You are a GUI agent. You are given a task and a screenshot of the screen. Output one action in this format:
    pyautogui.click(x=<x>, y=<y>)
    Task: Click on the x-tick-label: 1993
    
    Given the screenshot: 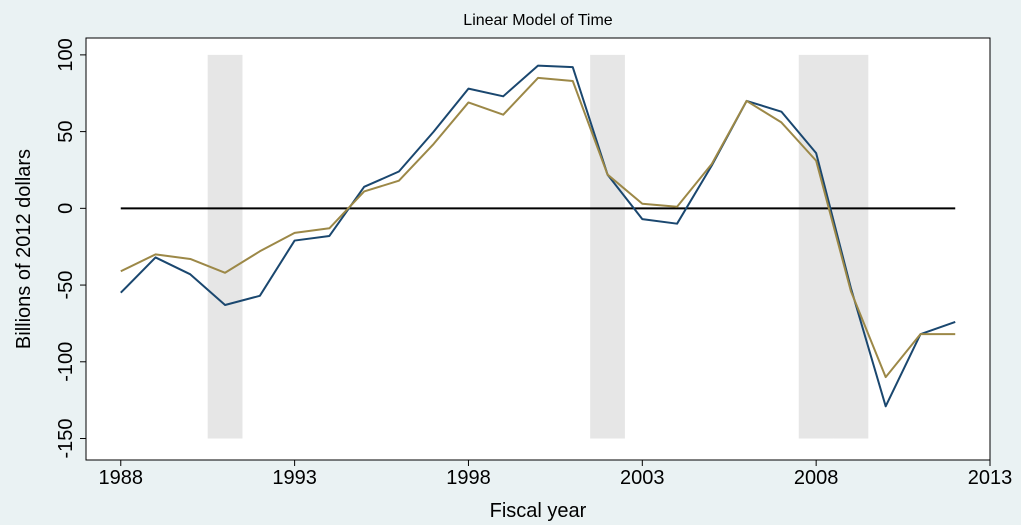 What is the action you would take?
    pyautogui.click(x=294, y=478)
    